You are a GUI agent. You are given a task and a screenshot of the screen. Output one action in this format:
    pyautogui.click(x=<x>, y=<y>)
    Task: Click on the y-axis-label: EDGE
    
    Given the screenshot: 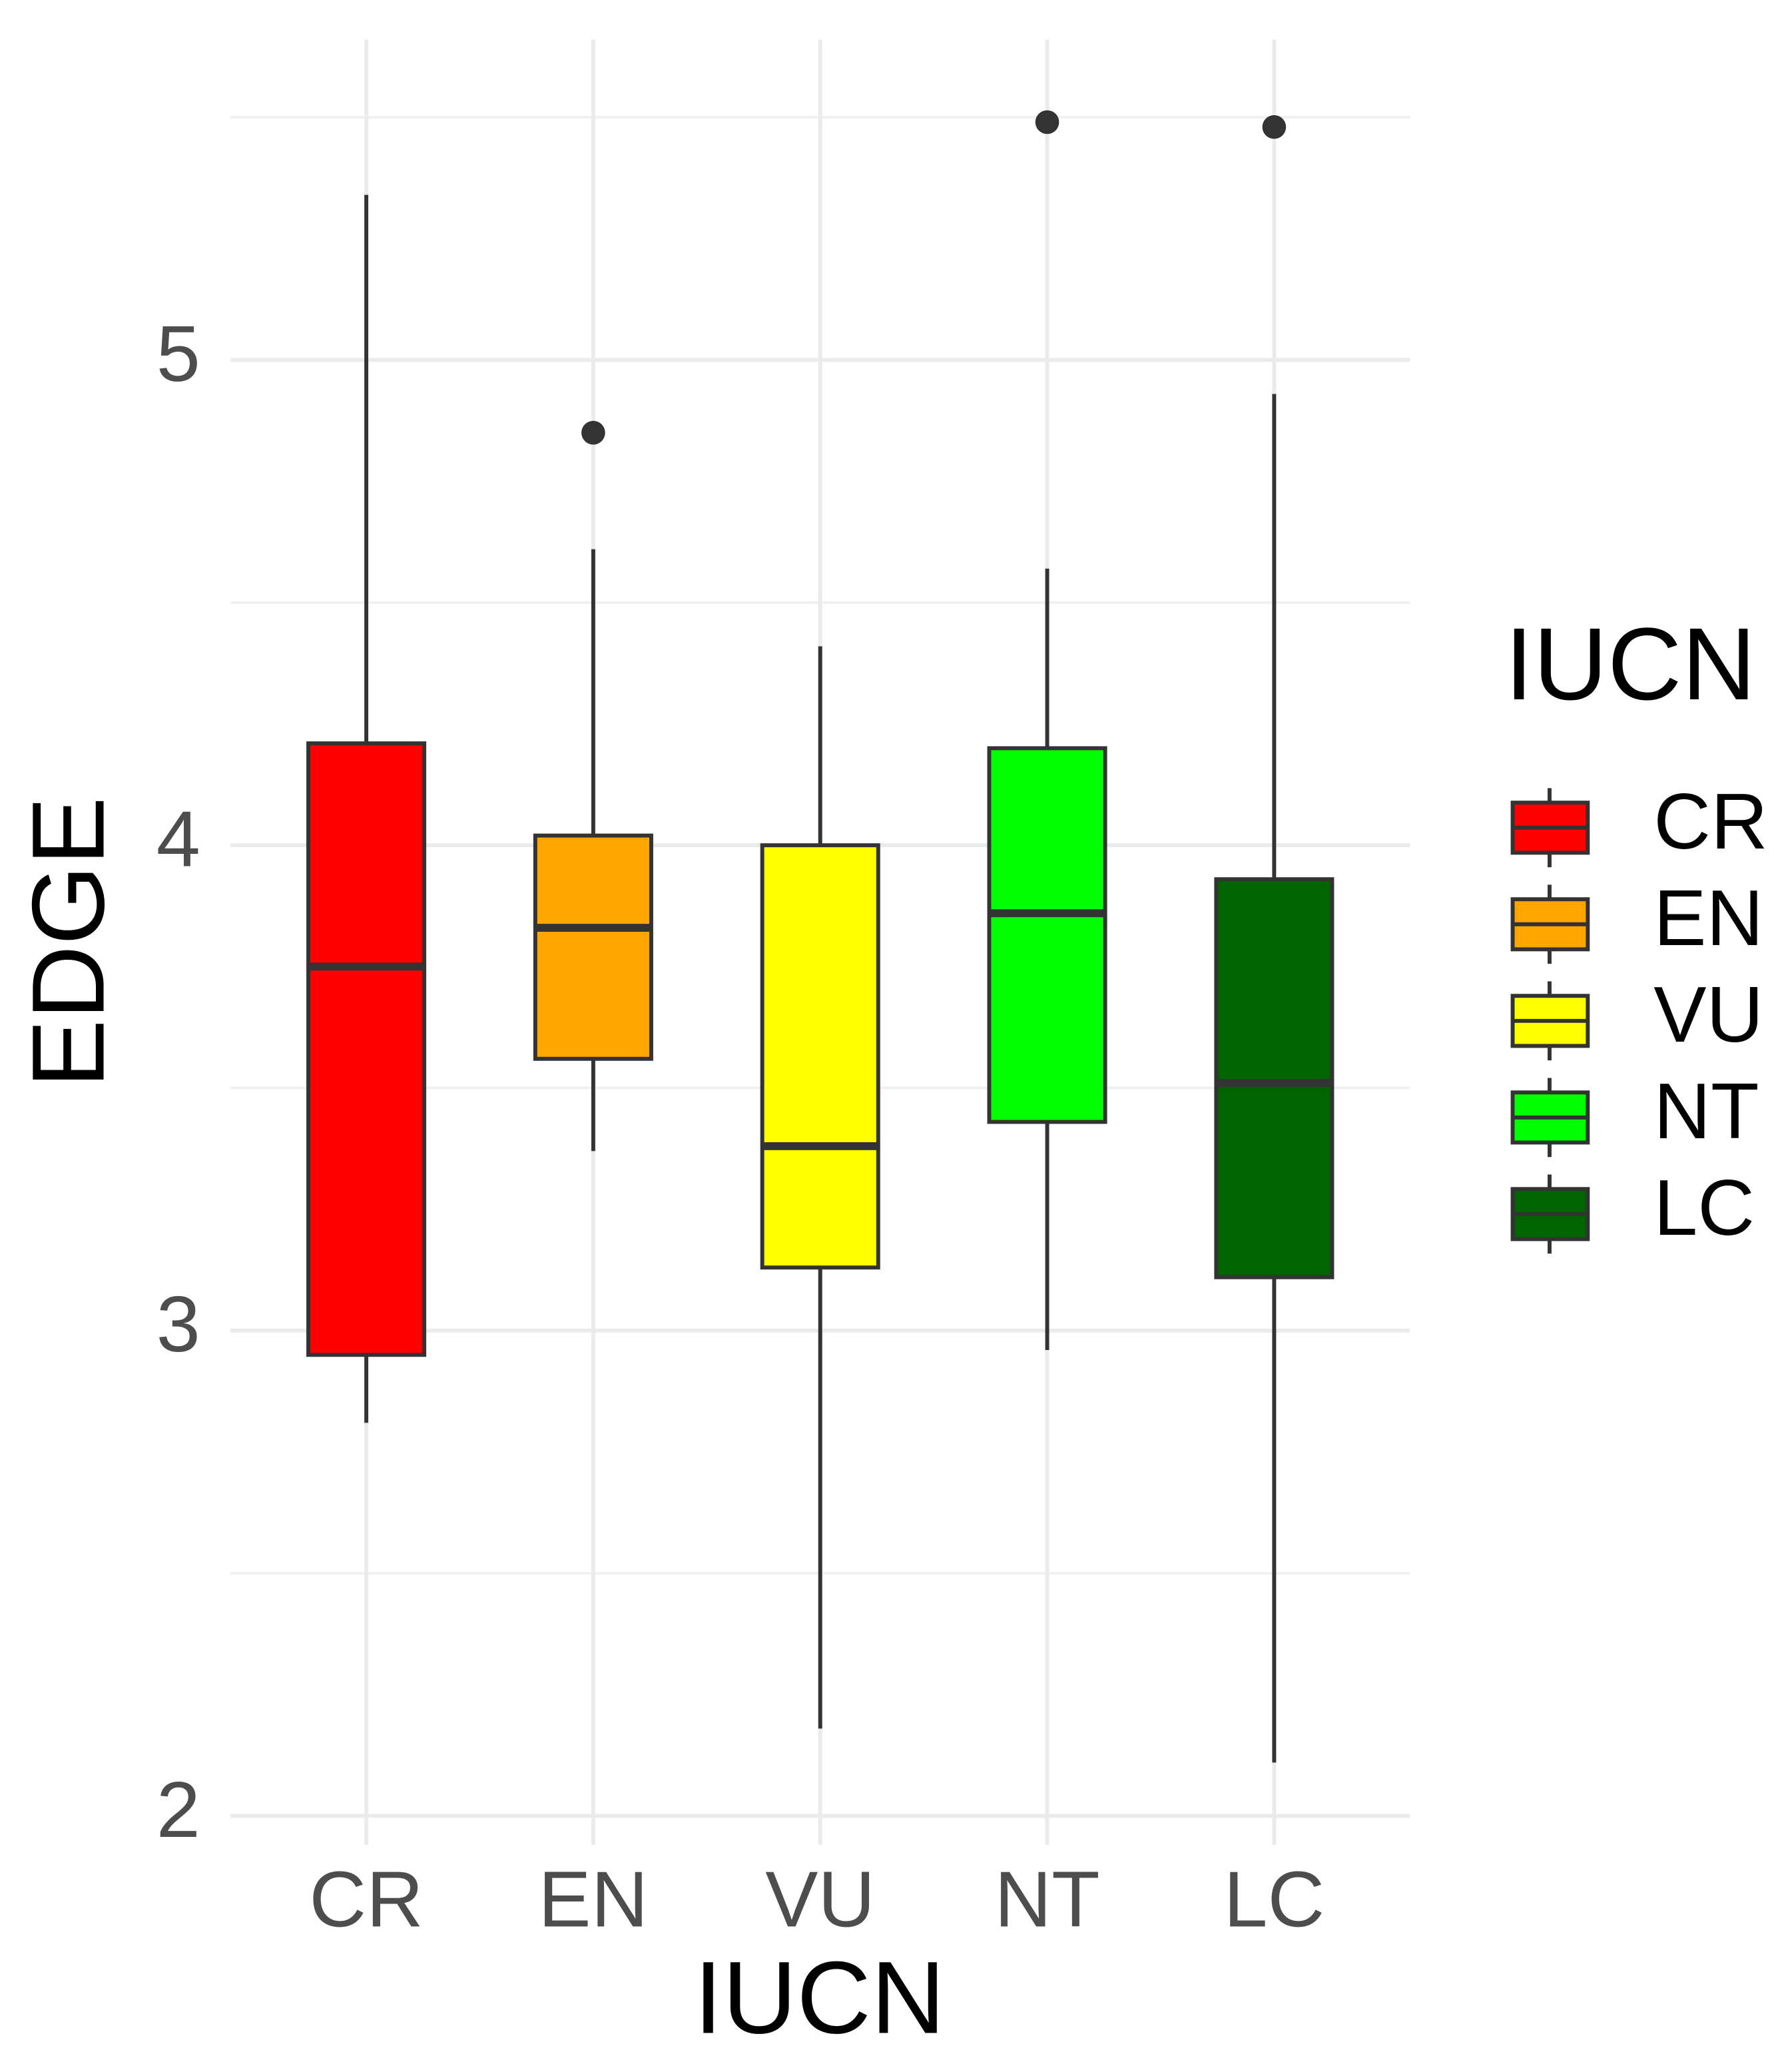 What is the action you would take?
    pyautogui.click(x=68, y=942)
    